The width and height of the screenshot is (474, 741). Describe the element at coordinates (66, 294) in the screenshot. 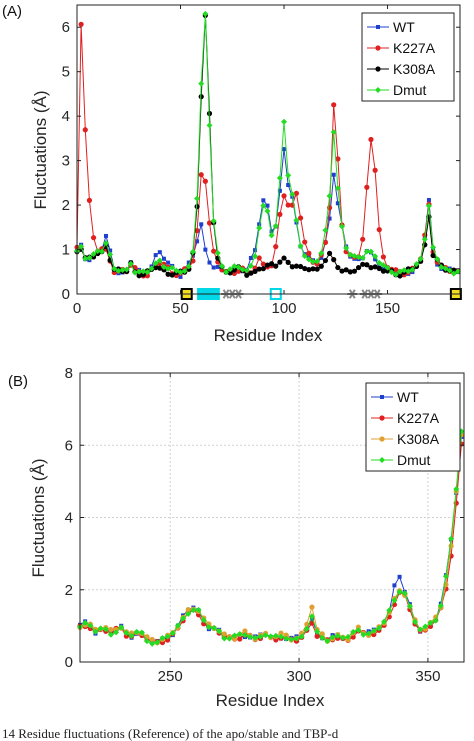

I see `y-tick-label: 0` at that location.